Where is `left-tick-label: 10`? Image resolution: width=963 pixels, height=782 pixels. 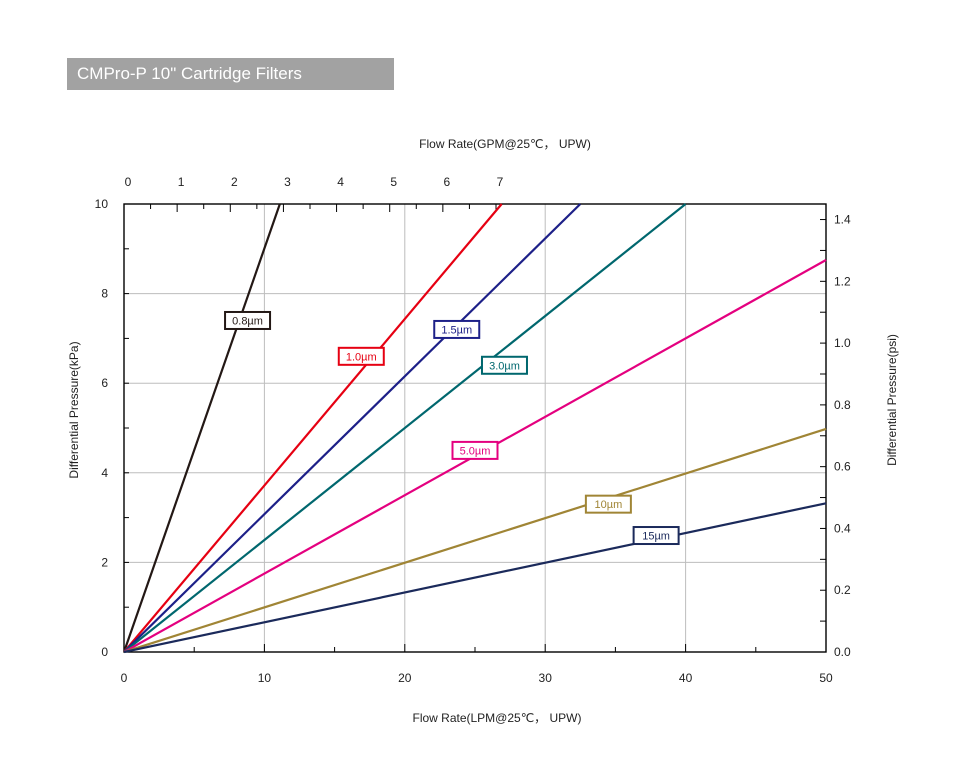 left-tick-label: 10 is located at coordinates (102, 204).